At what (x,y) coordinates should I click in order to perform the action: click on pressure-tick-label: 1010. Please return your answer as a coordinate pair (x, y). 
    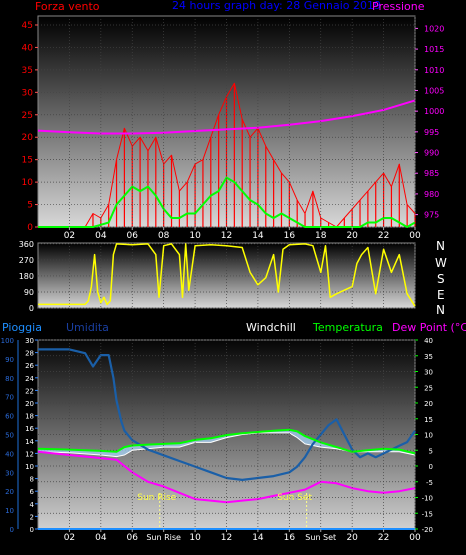
    Looking at the image, I should click on (434, 70).